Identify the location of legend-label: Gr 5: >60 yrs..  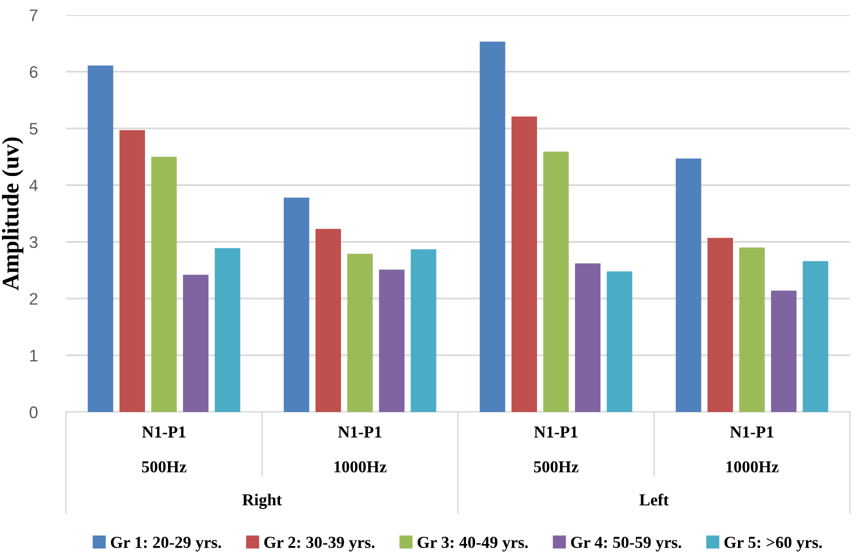
(773, 544).